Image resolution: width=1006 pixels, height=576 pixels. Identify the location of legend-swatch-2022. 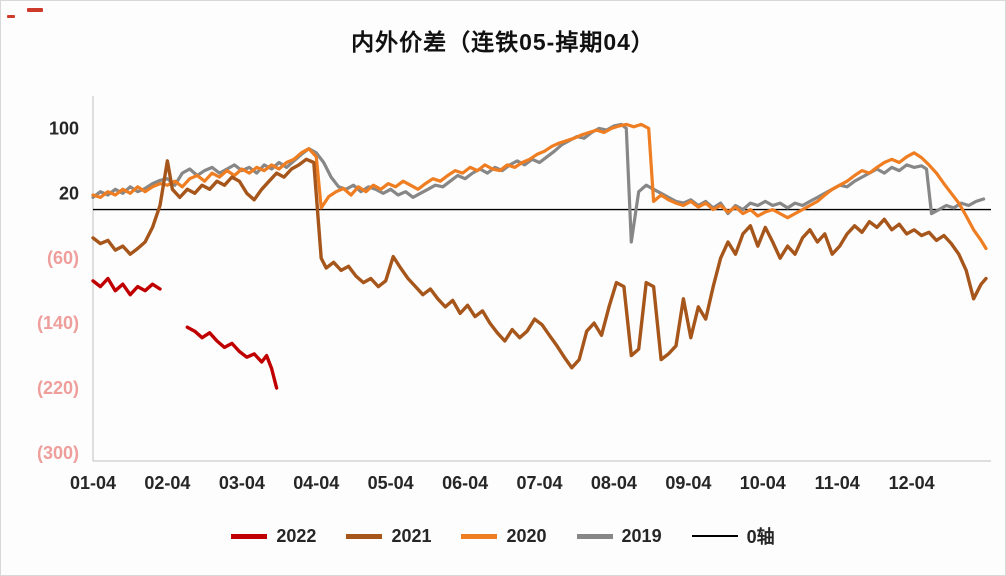
(249, 536).